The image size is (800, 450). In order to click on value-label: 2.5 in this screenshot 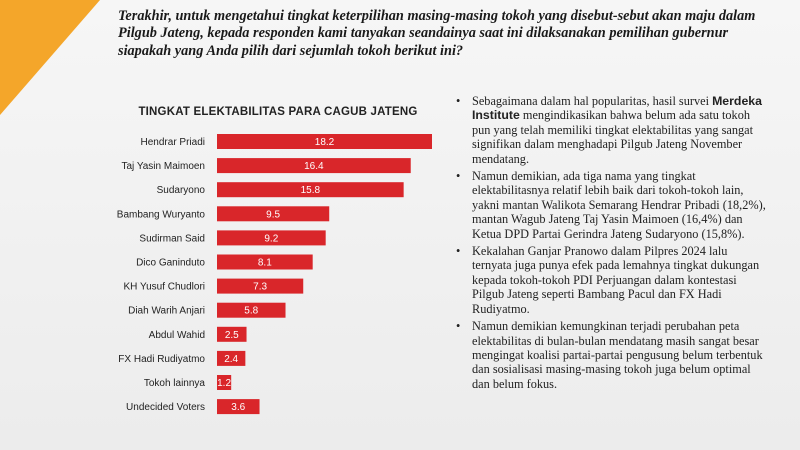, I will do `click(232, 335)`.